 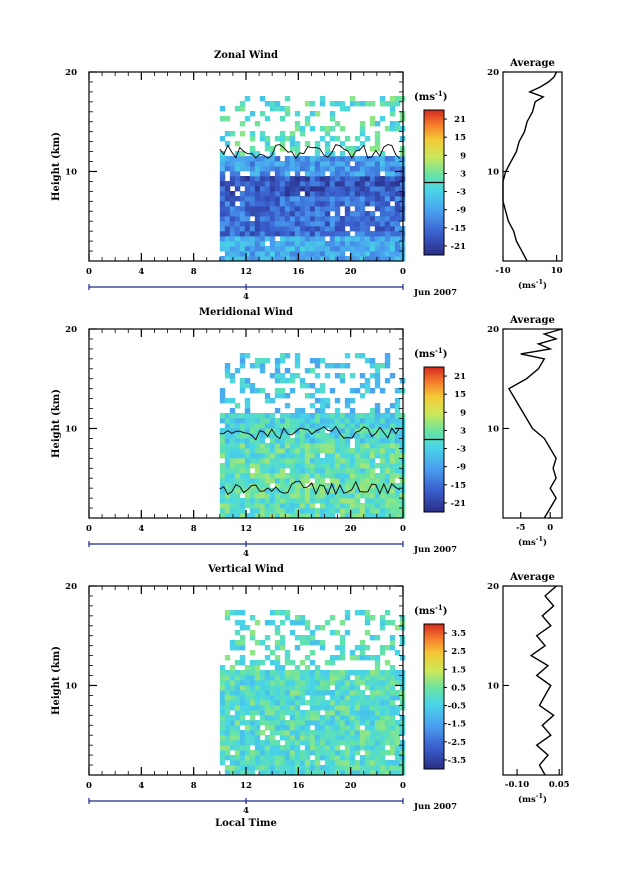 I want to click on x-tick-label: 8, so click(x=194, y=786).